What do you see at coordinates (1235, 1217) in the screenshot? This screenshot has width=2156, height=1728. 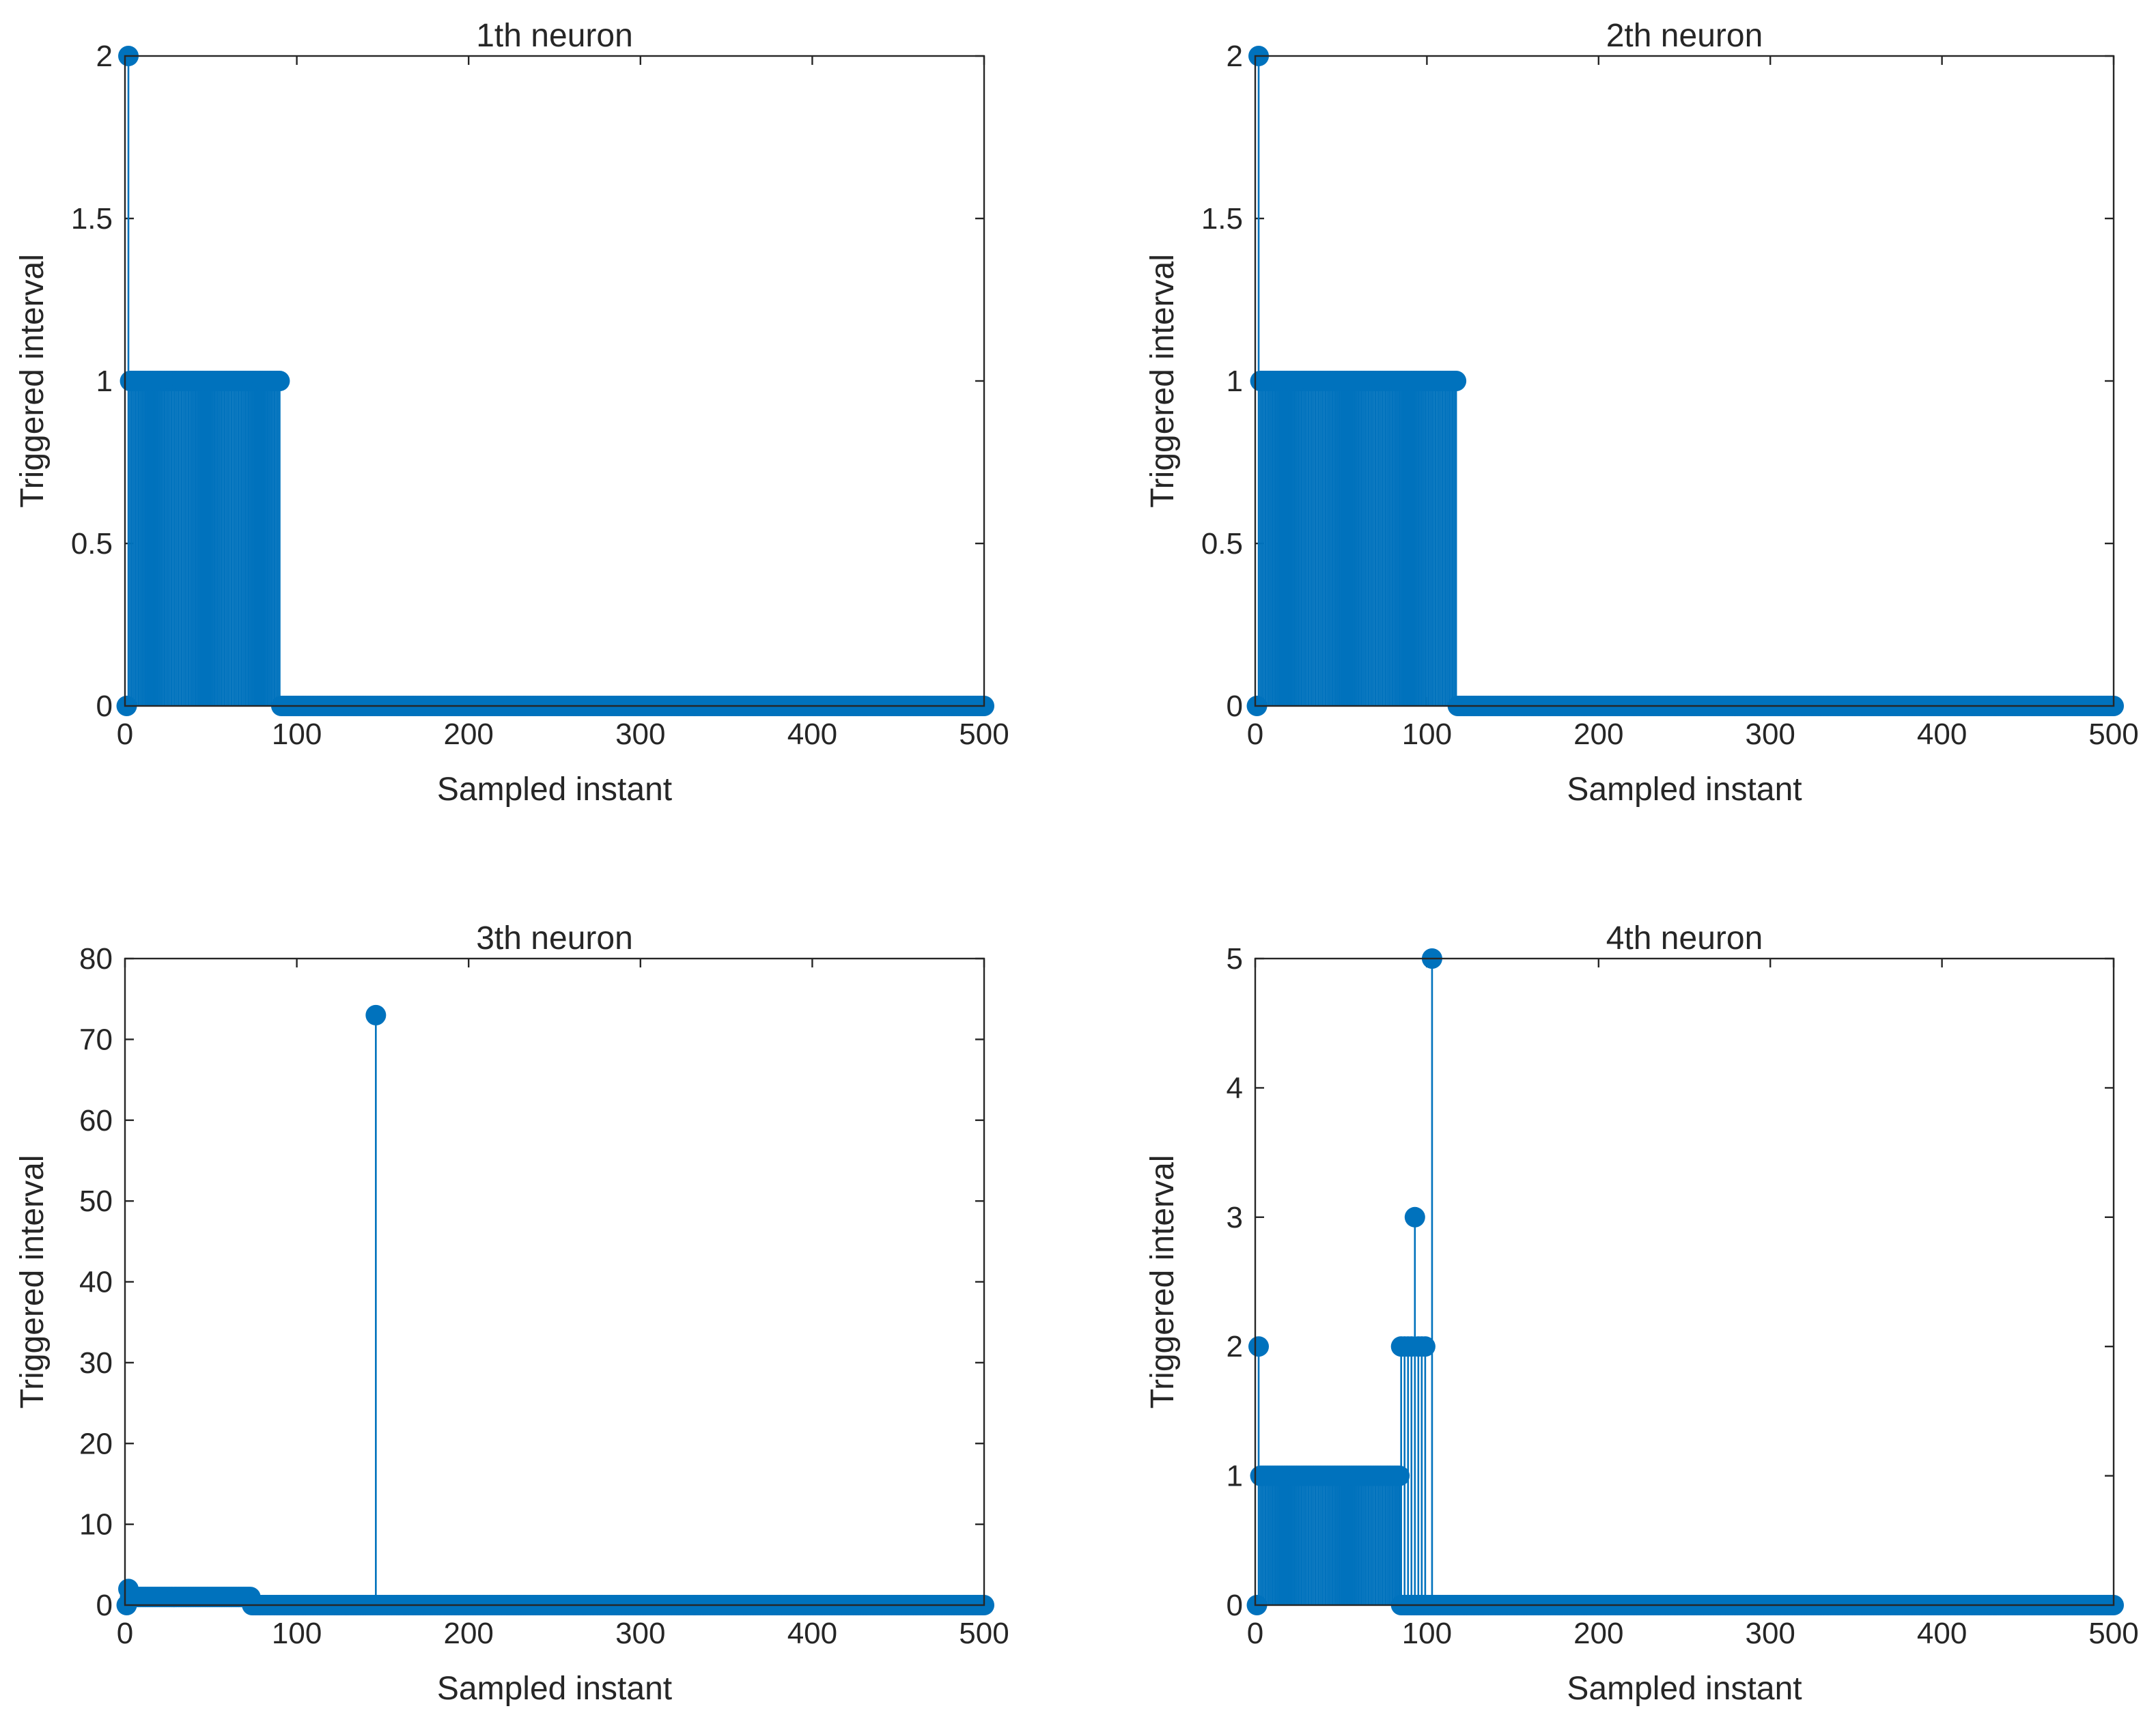 I see `y-tick-label: 3` at bounding box center [1235, 1217].